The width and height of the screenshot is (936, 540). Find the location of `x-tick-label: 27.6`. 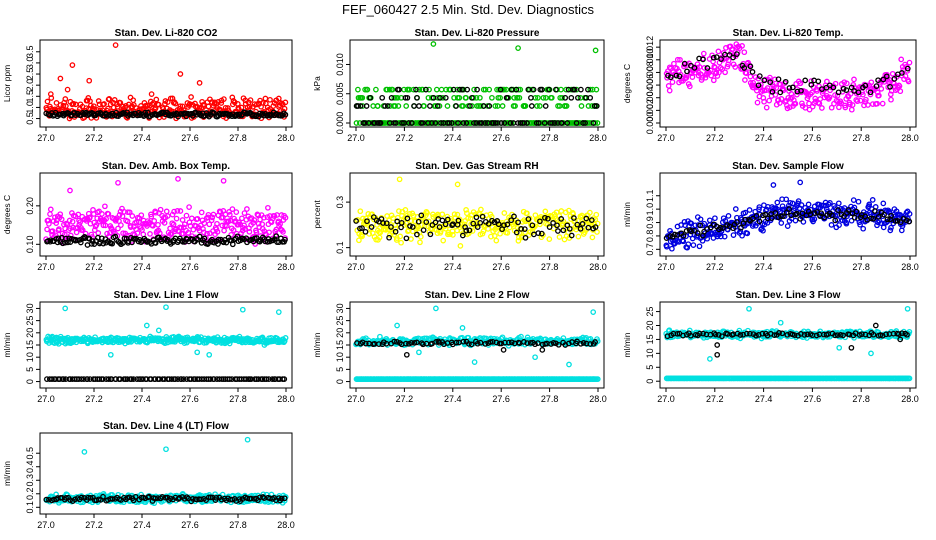

x-tick-label: 27.6 is located at coordinates (190, 525).